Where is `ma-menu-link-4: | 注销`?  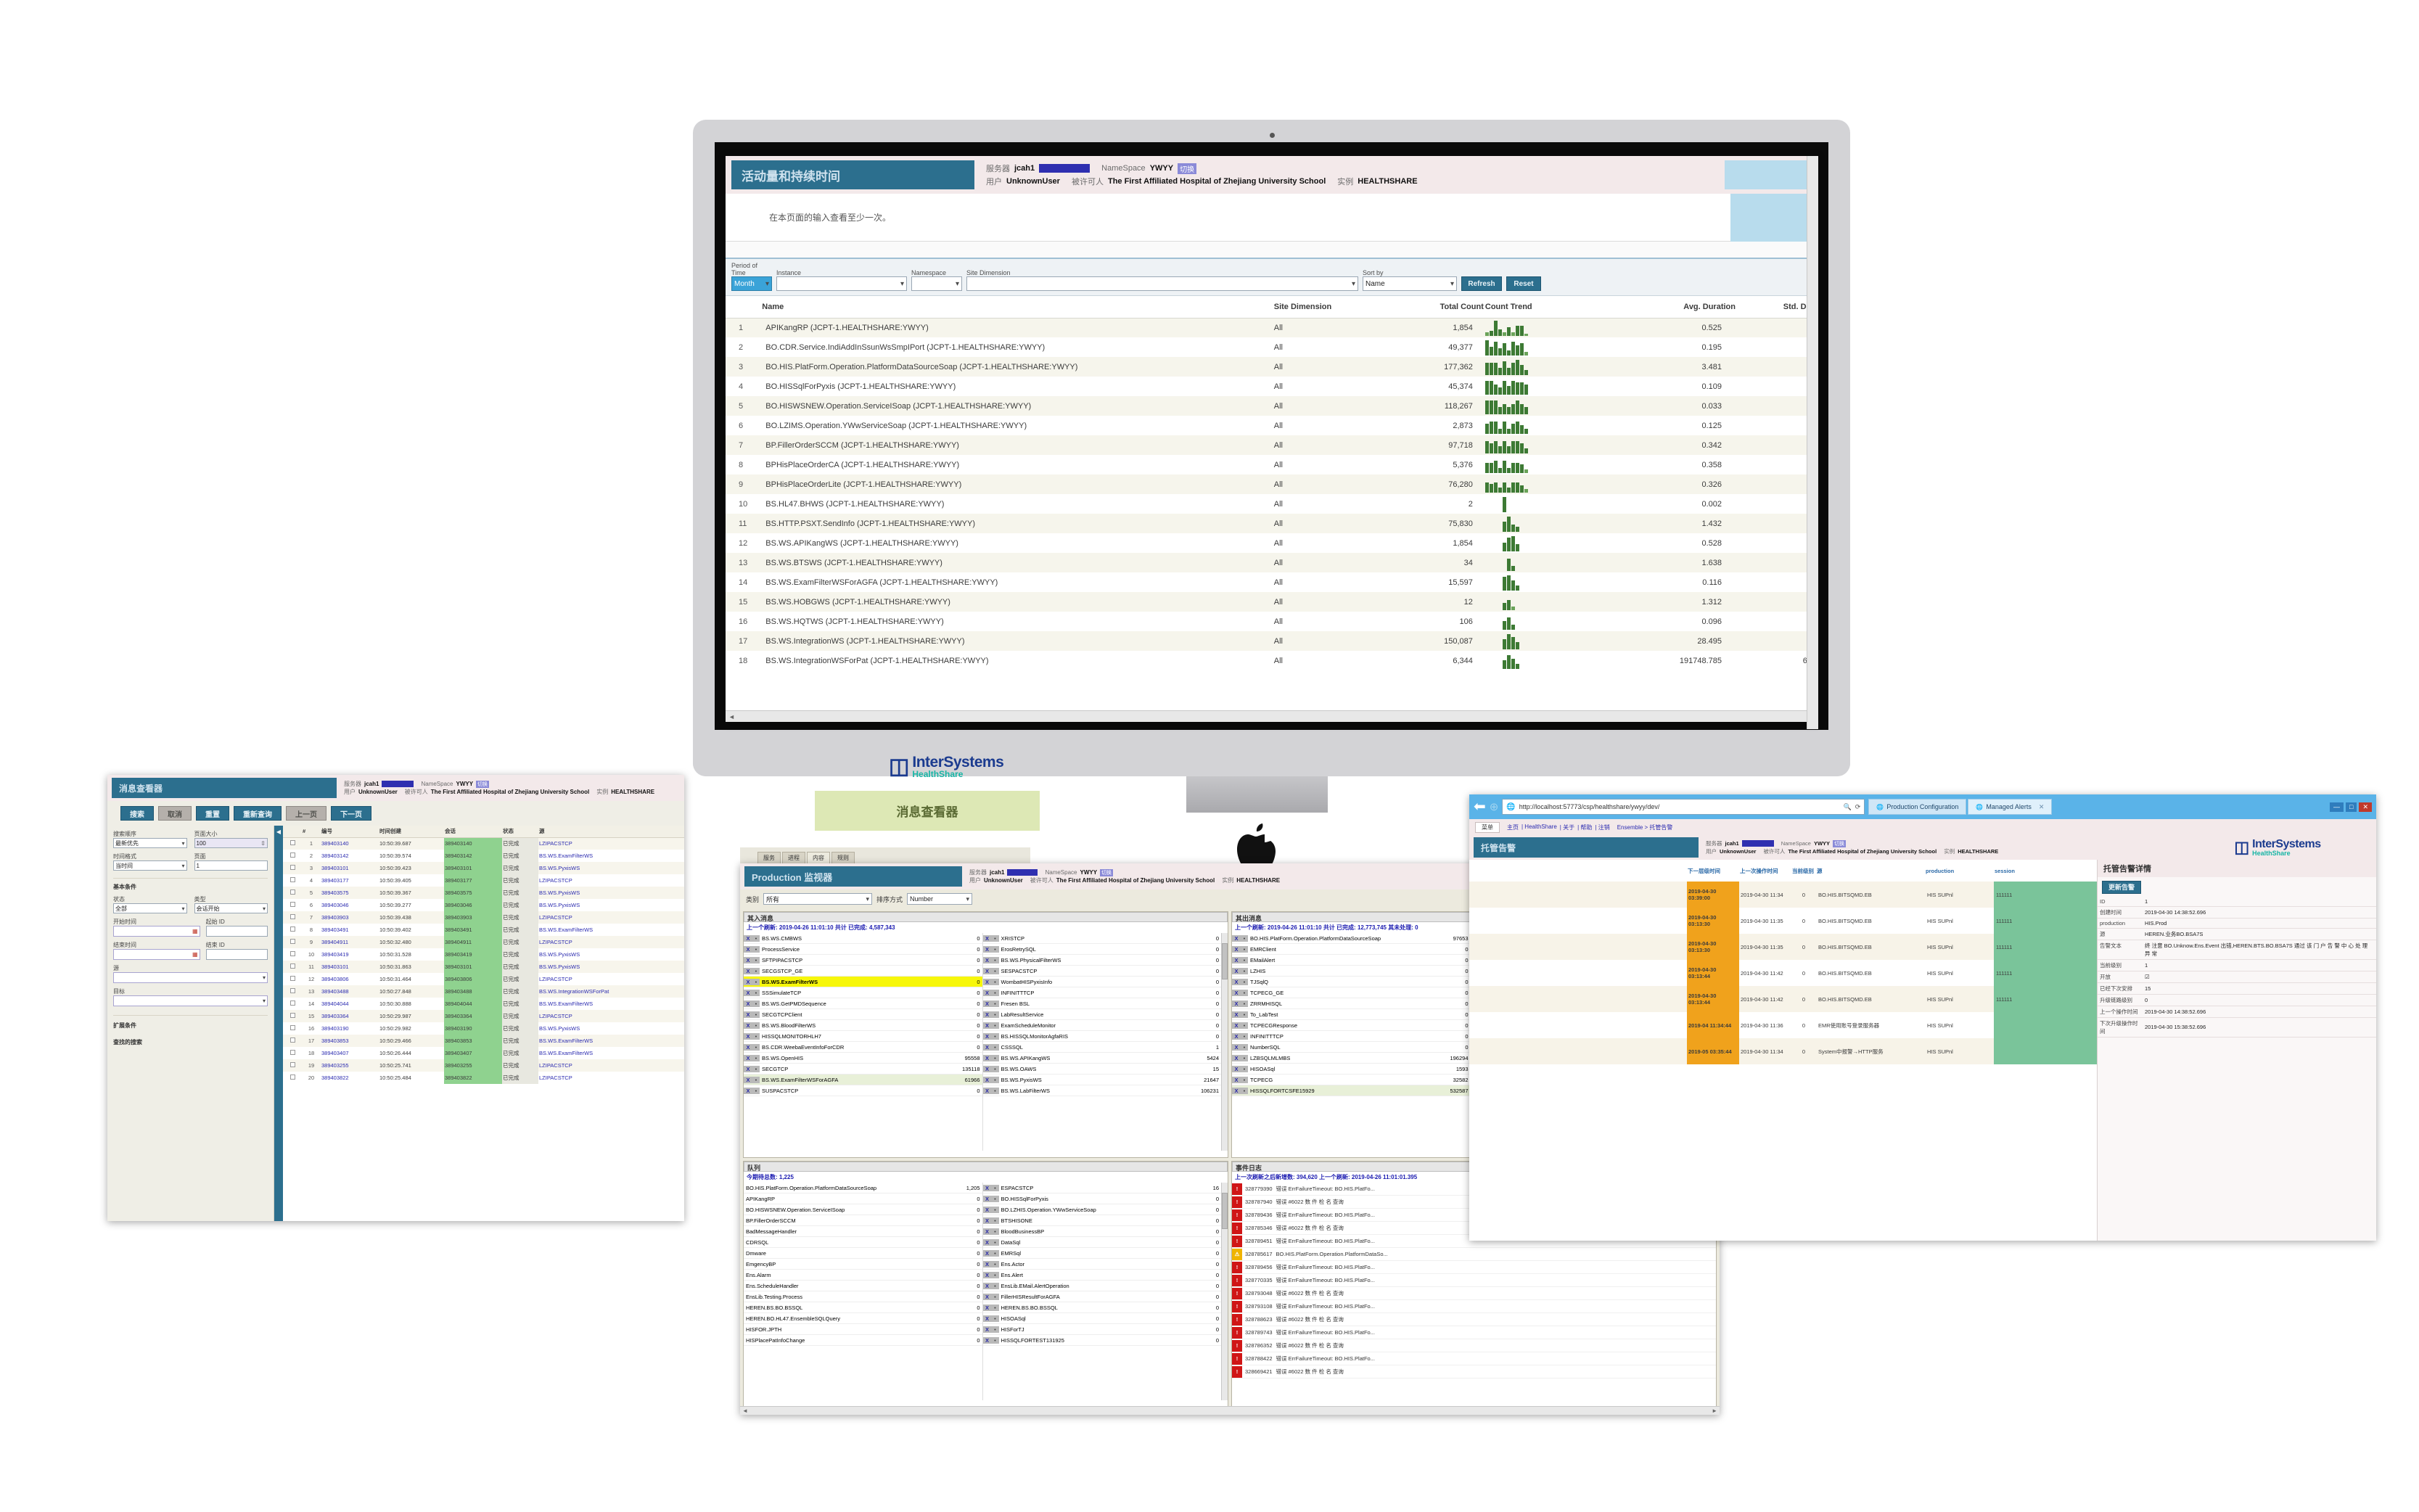
ma-menu-link-4: | 注销 is located at coordinates (1602, 827).